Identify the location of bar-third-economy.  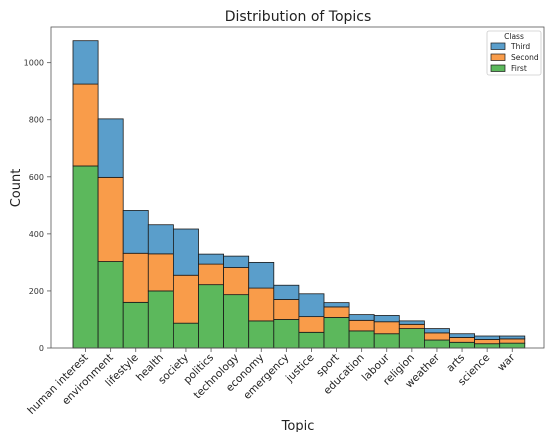
(261, 275).